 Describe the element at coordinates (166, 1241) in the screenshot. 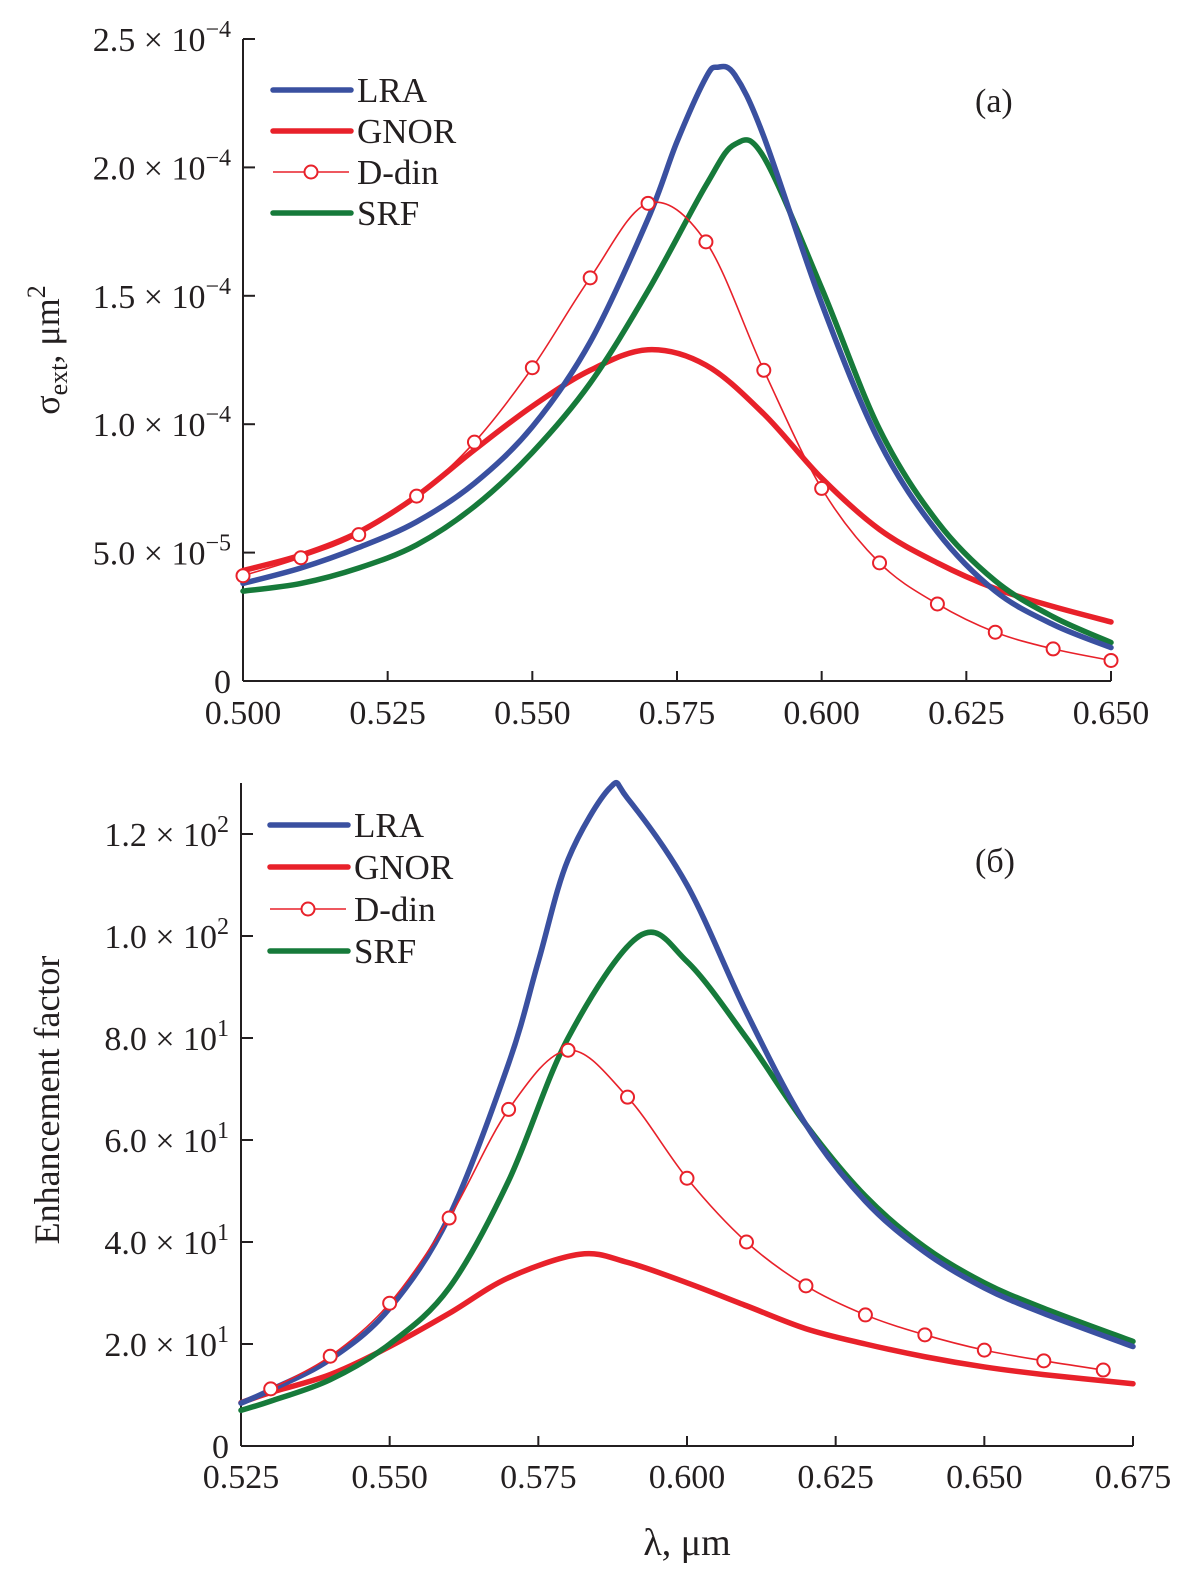

I see `y-tick-label: 4.0 × 10¹` at that location.